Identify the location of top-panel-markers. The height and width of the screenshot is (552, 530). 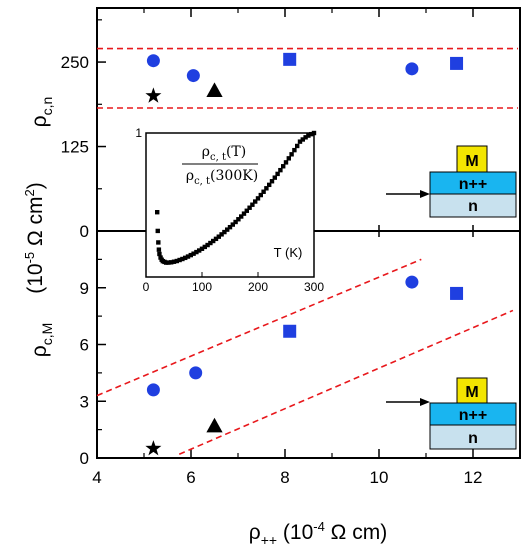
(304, 77).